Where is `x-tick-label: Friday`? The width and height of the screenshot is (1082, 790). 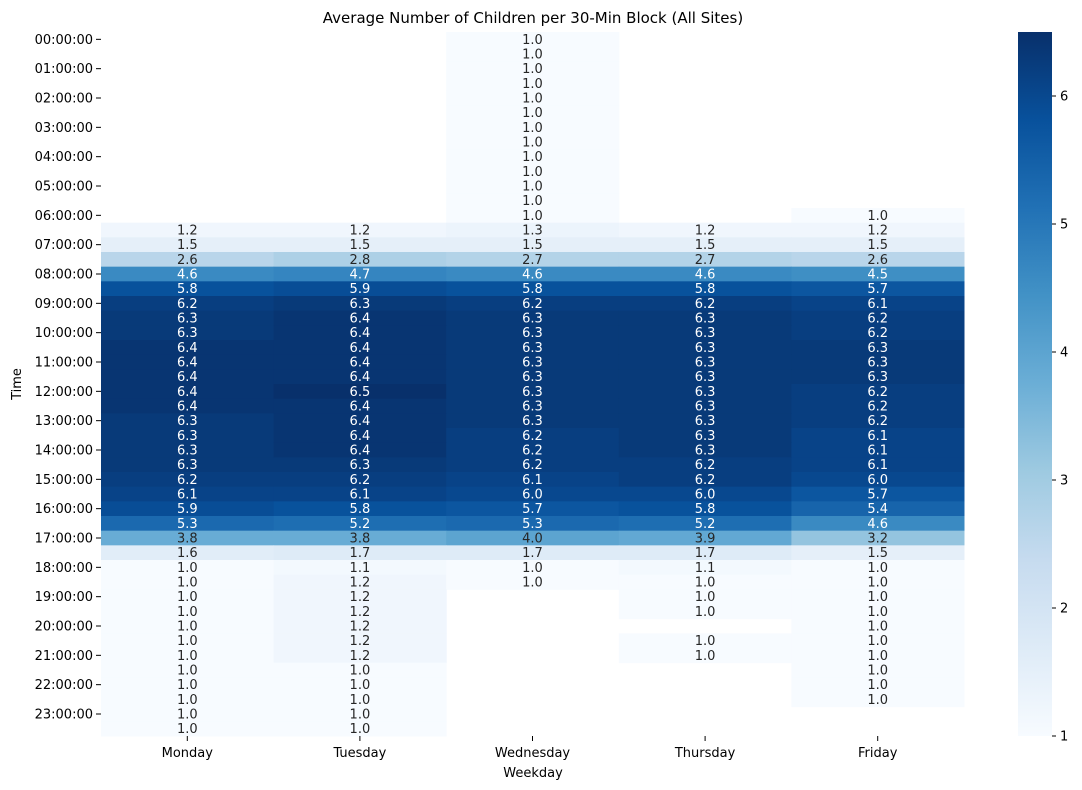
x-tick-label: Friday is located at coordinates (878, 753).